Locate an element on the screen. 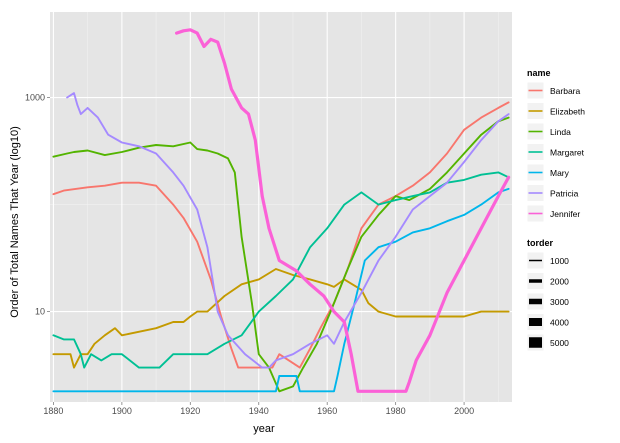 The width and height of the screenshot is (620, 443). y-tick-label: 10 is located at coordinates (40, 312).